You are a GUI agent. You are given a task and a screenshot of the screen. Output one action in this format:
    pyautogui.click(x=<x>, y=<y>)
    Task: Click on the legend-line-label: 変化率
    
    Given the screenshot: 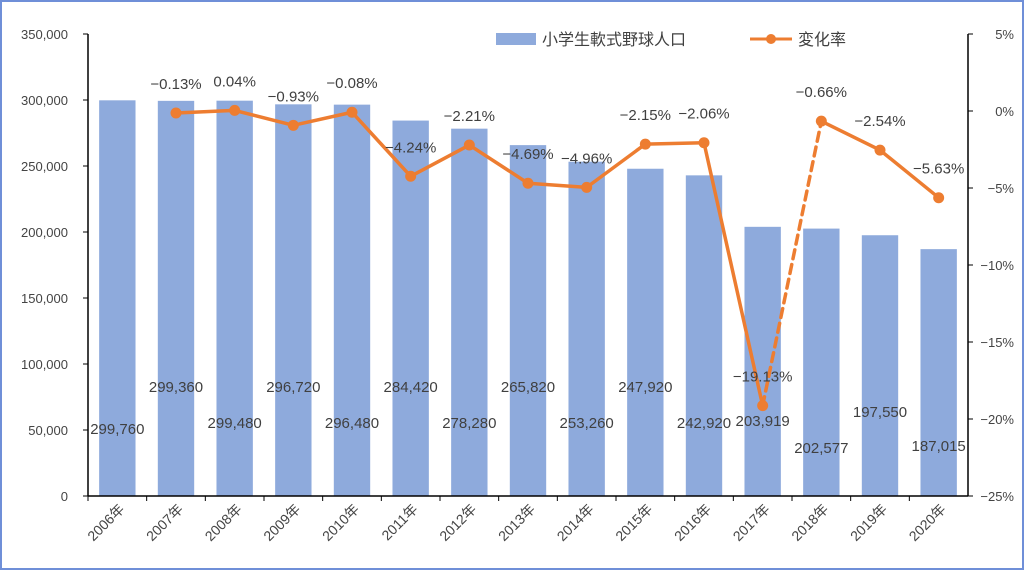 What is the action you would take?
    pyautogui.click(x=822, y=40)
    